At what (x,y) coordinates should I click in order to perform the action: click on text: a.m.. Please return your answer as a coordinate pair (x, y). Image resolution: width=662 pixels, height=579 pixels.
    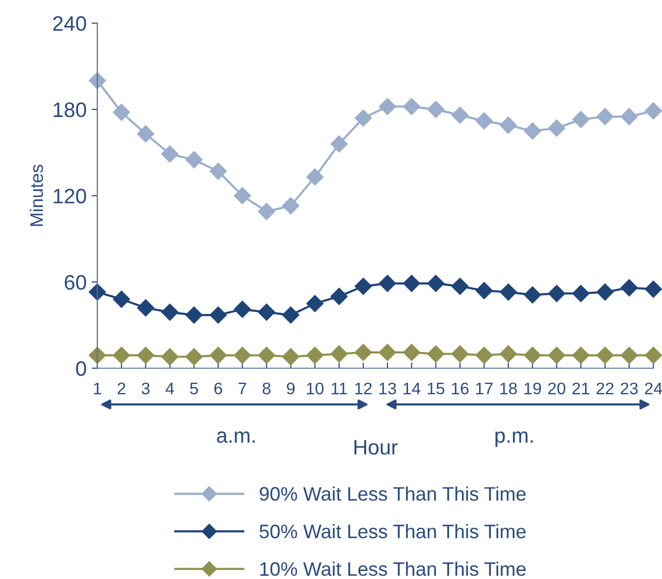
    Looking at the image, I should click on (235, 437).